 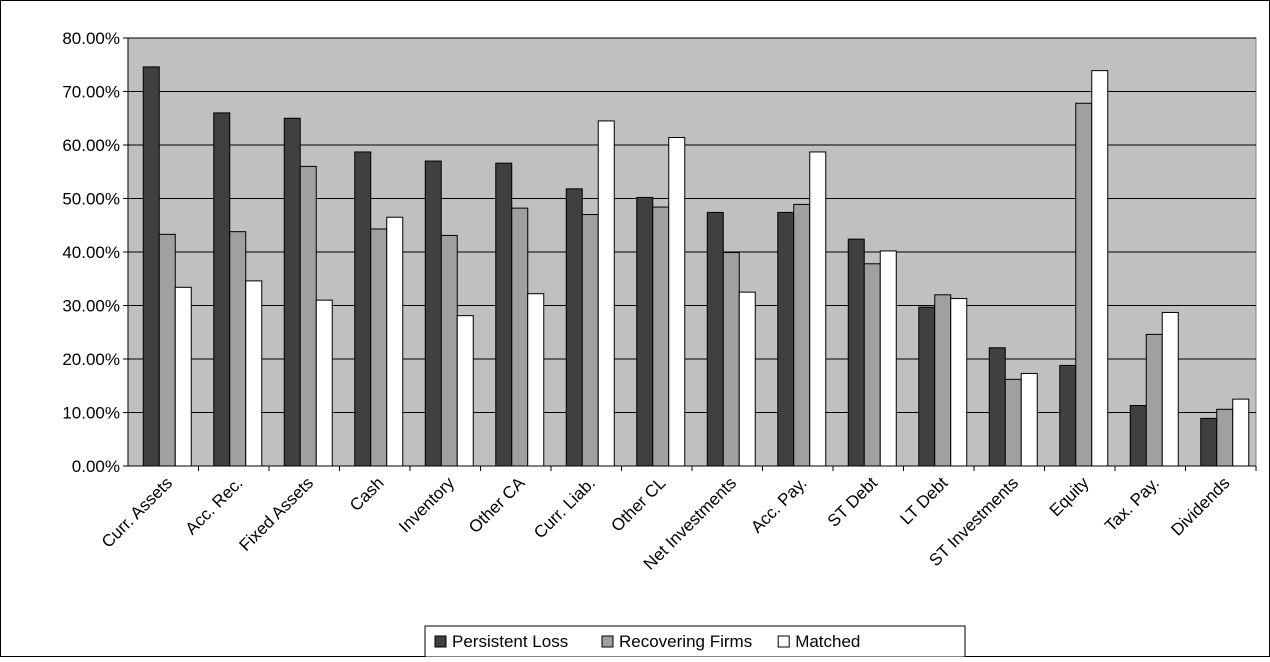 What do you see at coordinates (96, 466) in the screenshot?
I see `y-tick-label: 0.00%` at bounding box center [96, 466].